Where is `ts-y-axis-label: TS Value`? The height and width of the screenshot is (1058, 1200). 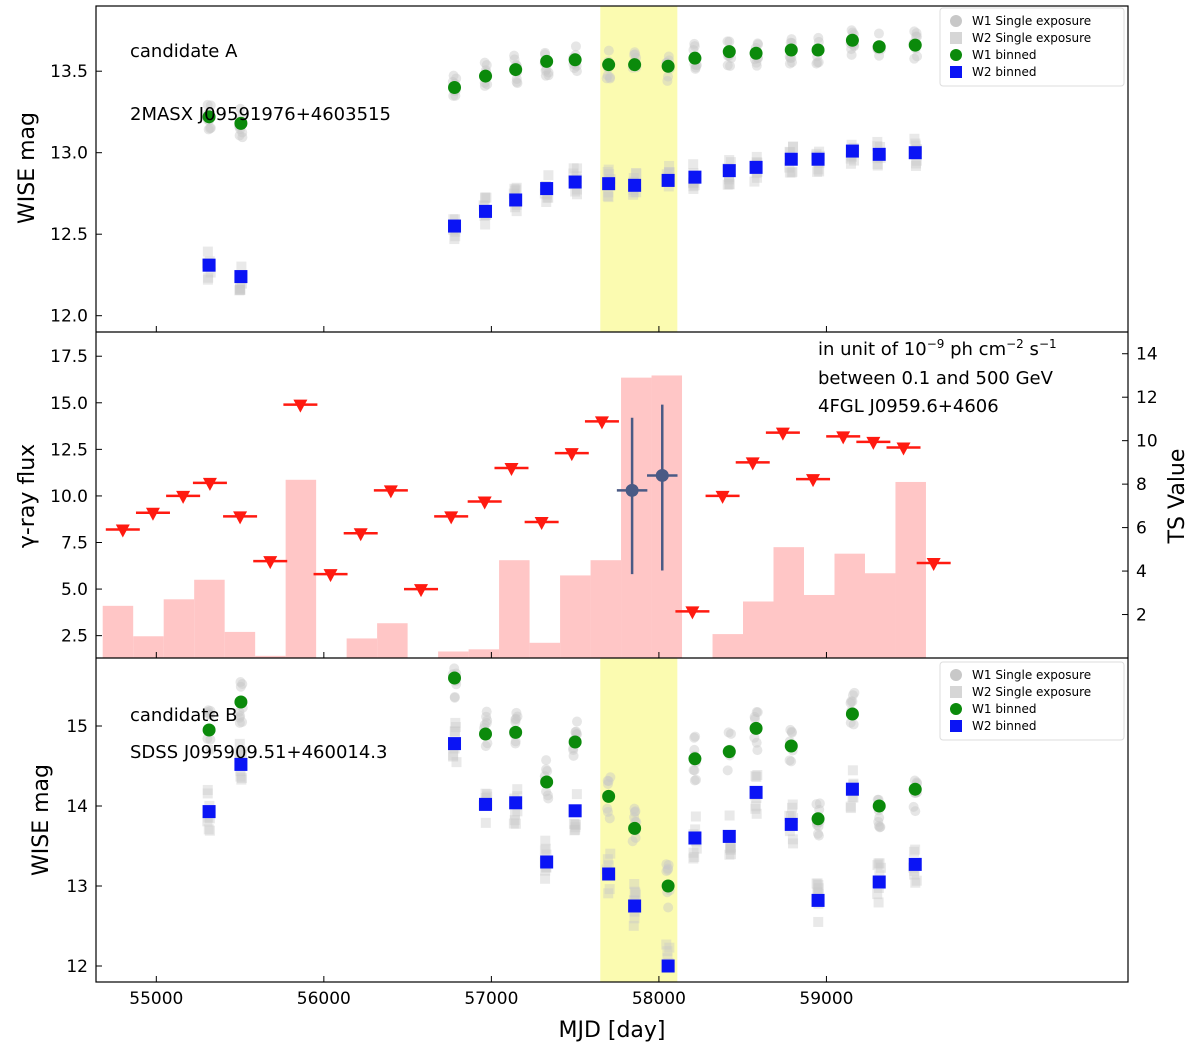
ts-y-axis-label: TS Value is located at coordinates (1177, 497).